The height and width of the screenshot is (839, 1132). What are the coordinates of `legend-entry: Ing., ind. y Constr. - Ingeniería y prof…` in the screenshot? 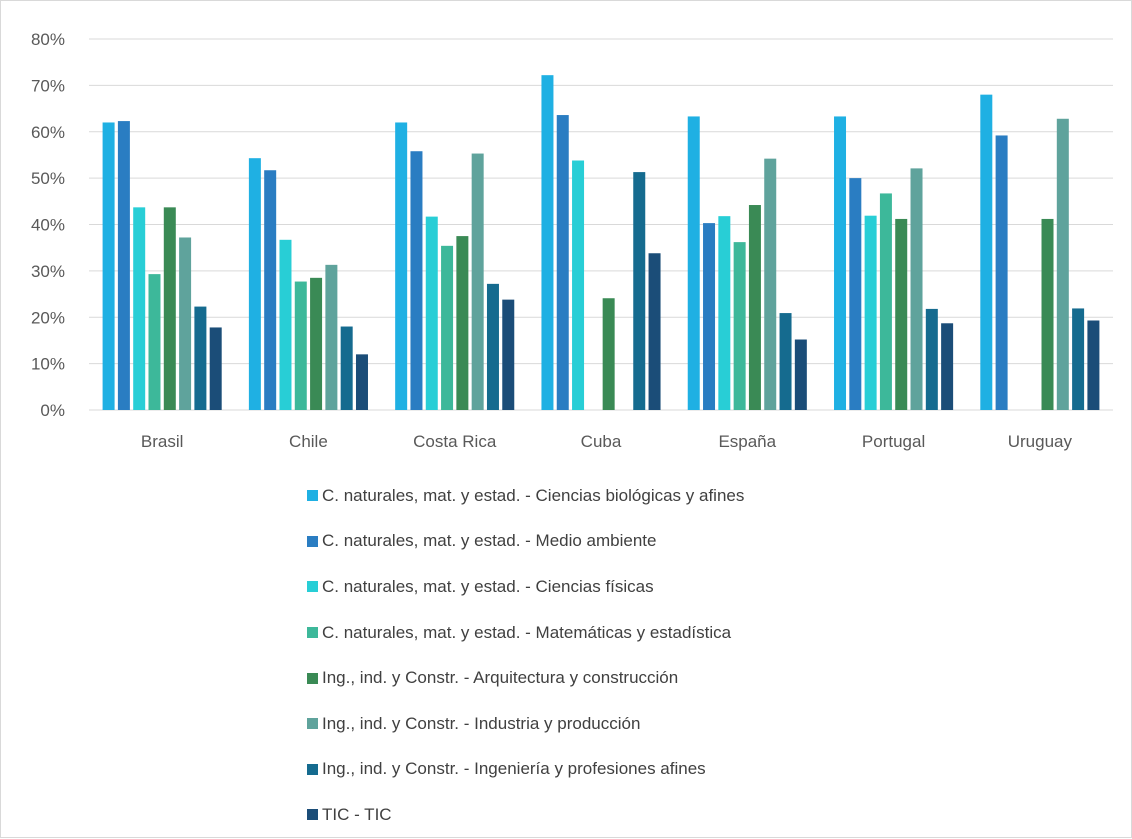 It's located at (525, 770).